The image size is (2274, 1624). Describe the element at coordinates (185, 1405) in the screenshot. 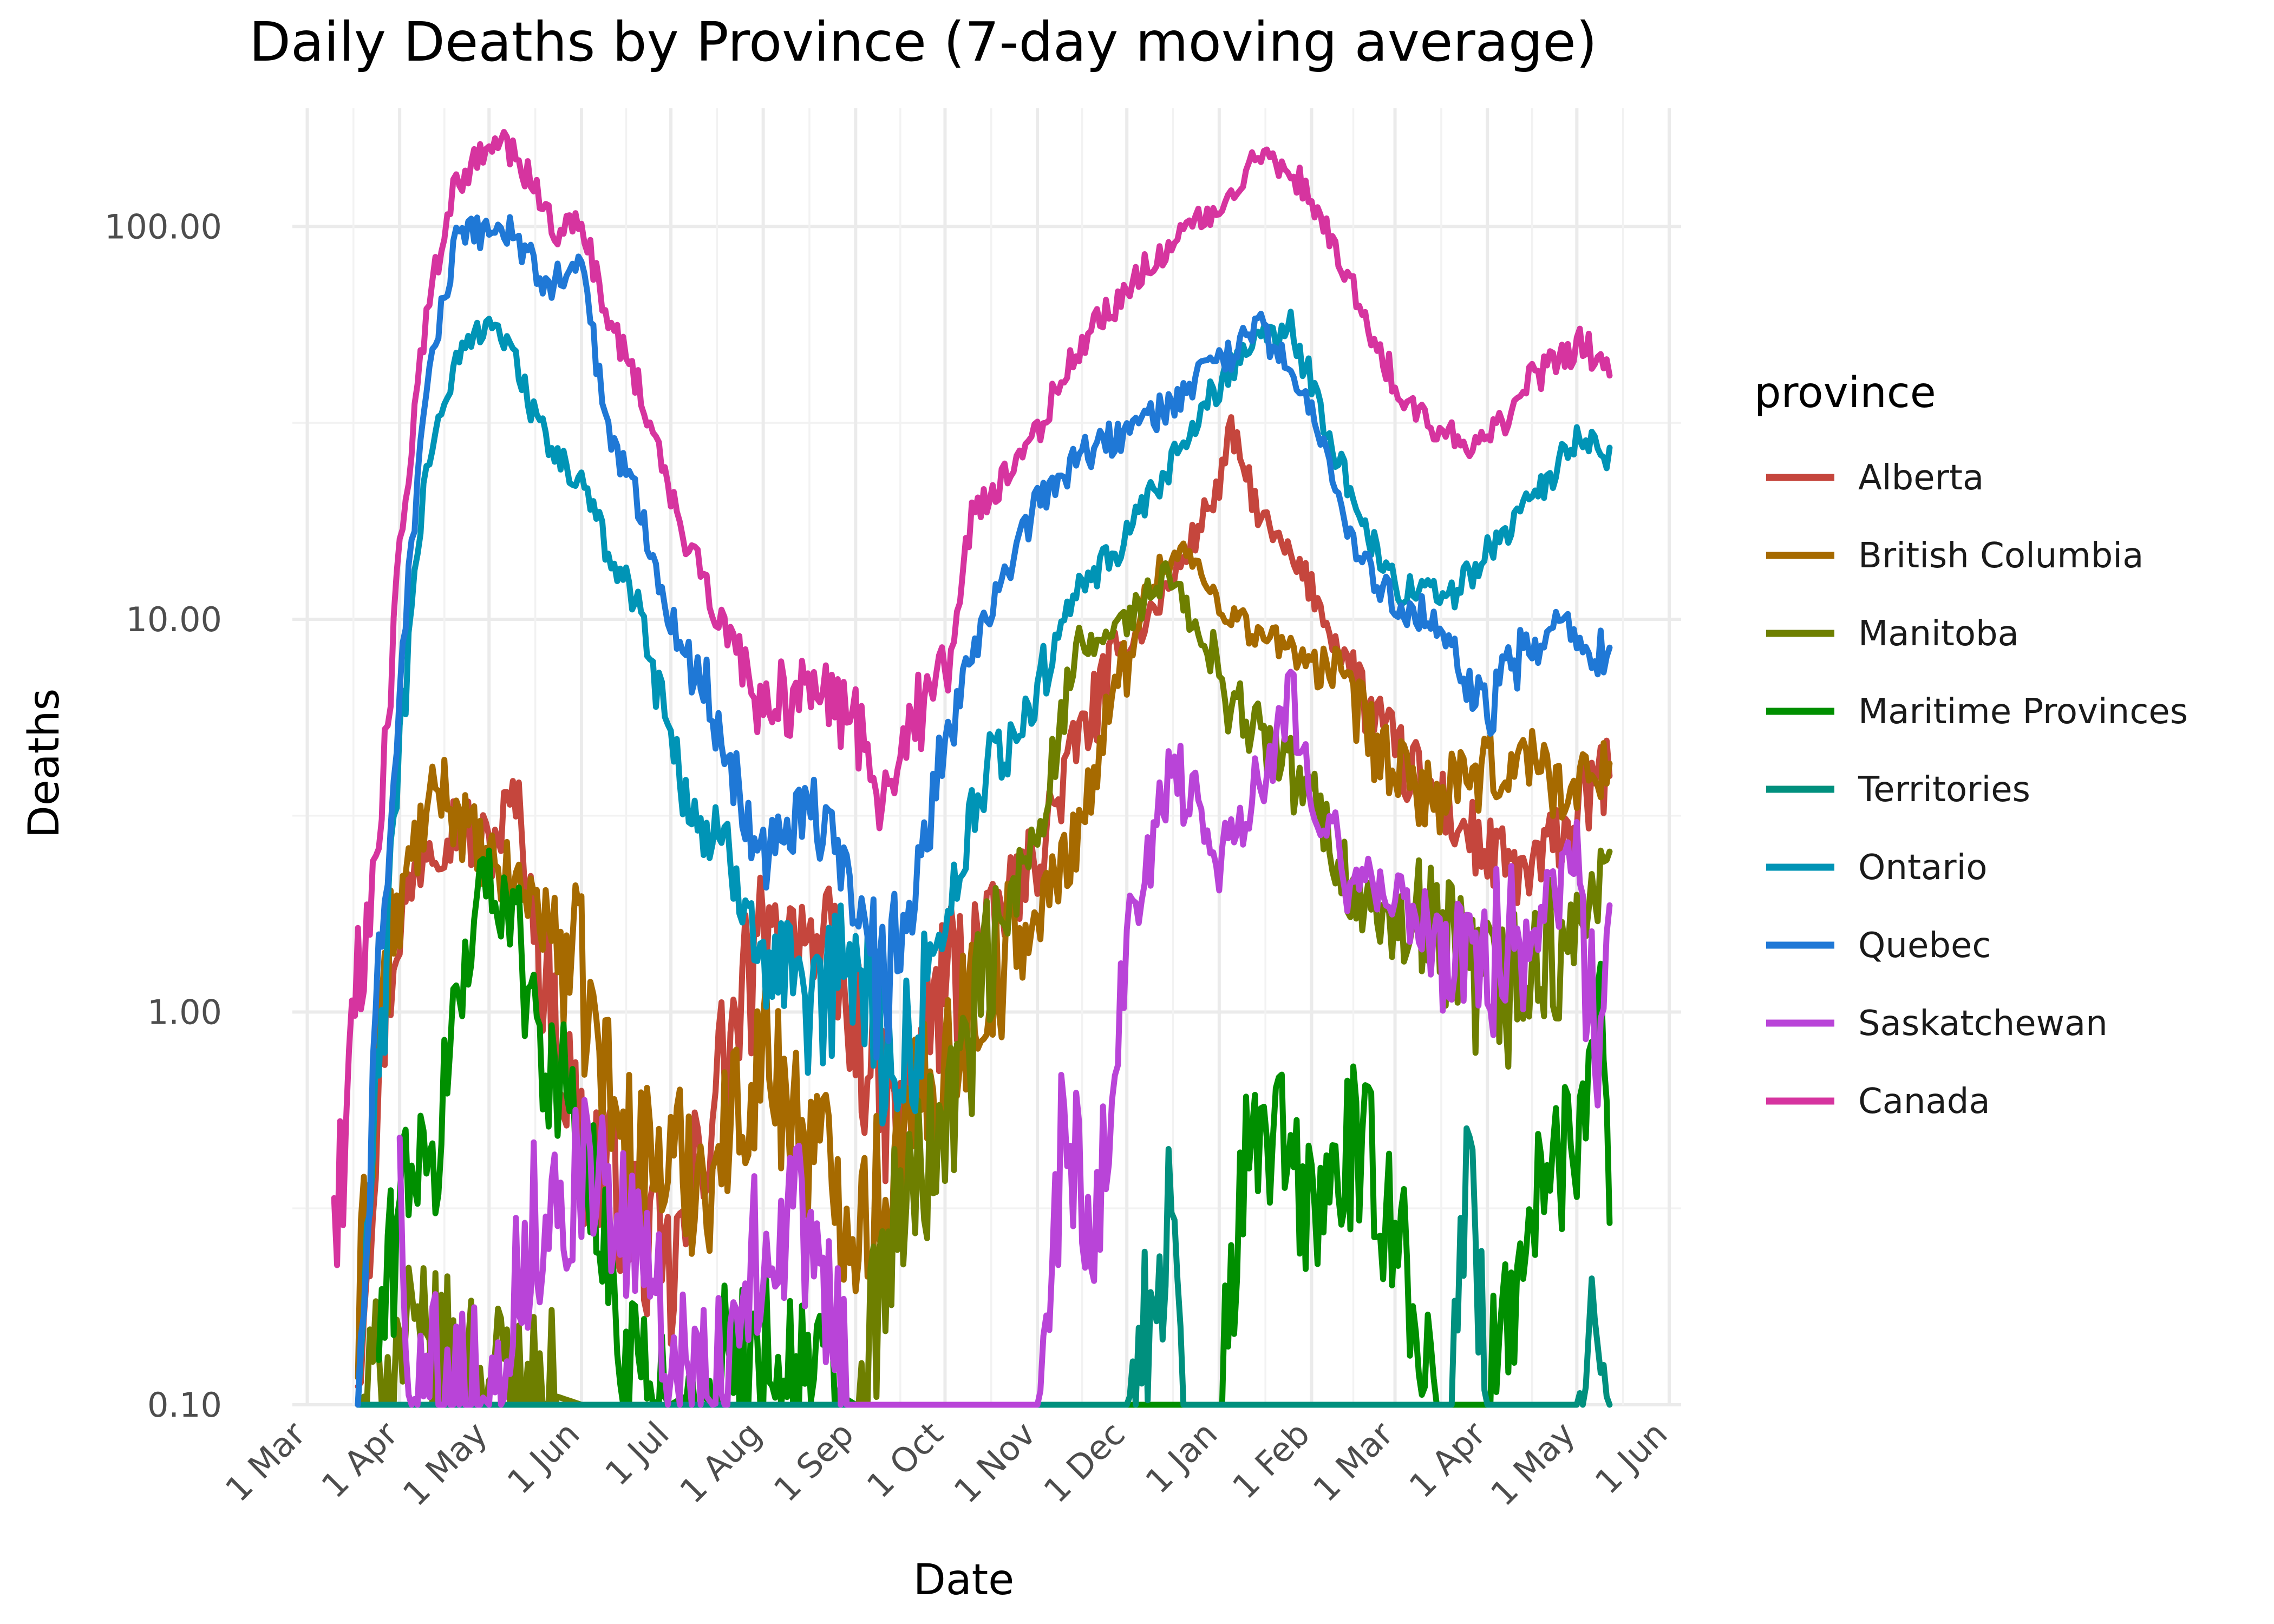

I see `y-tick-label: 0.10` at that location.